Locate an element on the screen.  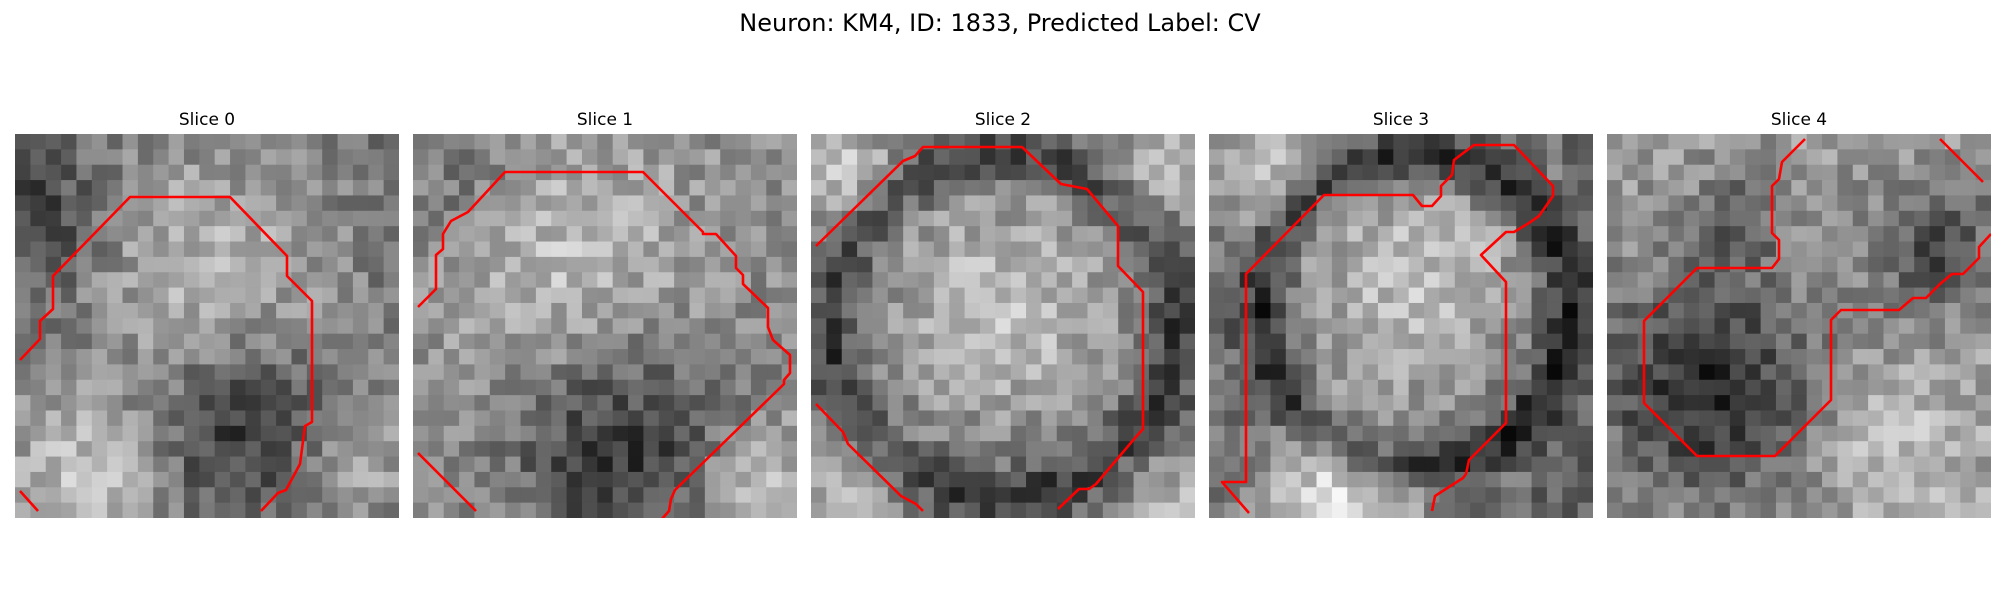
slice-title-2: Slice 2 is located at coordinates (1003, 120).